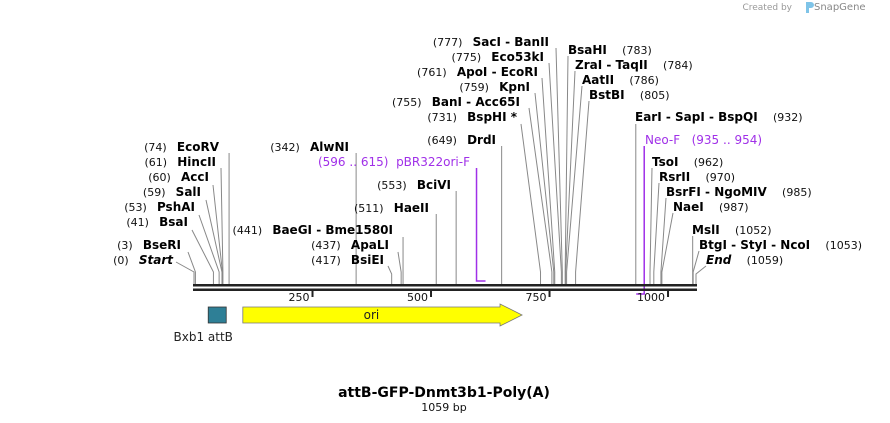  What do you see at coordinates (511, 42) in the screenshot?
I see `enzyme-name: SacI - BanII` at bounding box center [511, 42].